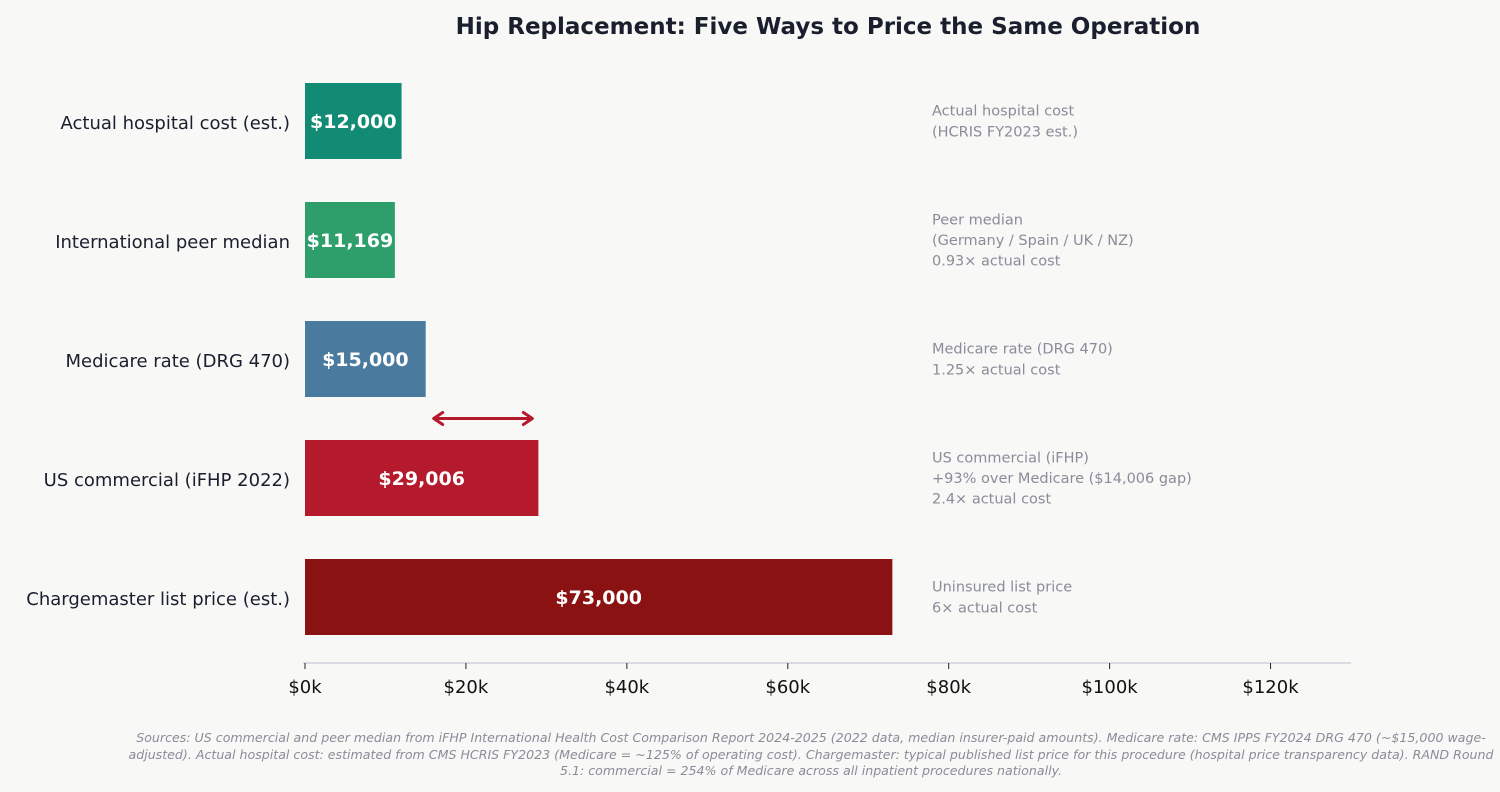 Image resolution: width=1500 pixels, height=792 pixels. Describe the element at coordinates (1002, 588) in the screenshot. I see `annotation-line: Uninsured list price` at that location.